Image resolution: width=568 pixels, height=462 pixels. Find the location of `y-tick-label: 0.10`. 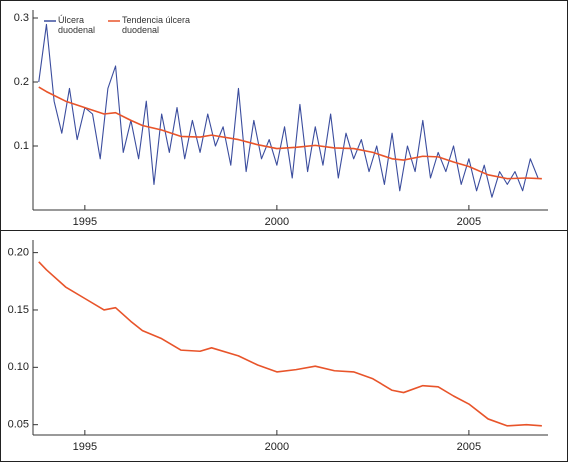

y-tick-label: 0.10 is located at coordinates (18, 367).